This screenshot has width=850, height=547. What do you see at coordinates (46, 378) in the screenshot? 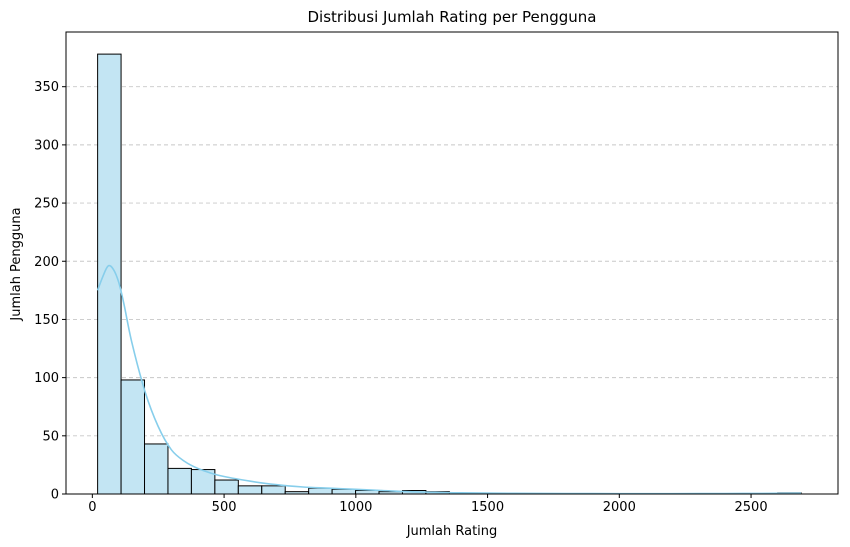
I see `y-tick-label: 100` at bounding box center [46, 378].